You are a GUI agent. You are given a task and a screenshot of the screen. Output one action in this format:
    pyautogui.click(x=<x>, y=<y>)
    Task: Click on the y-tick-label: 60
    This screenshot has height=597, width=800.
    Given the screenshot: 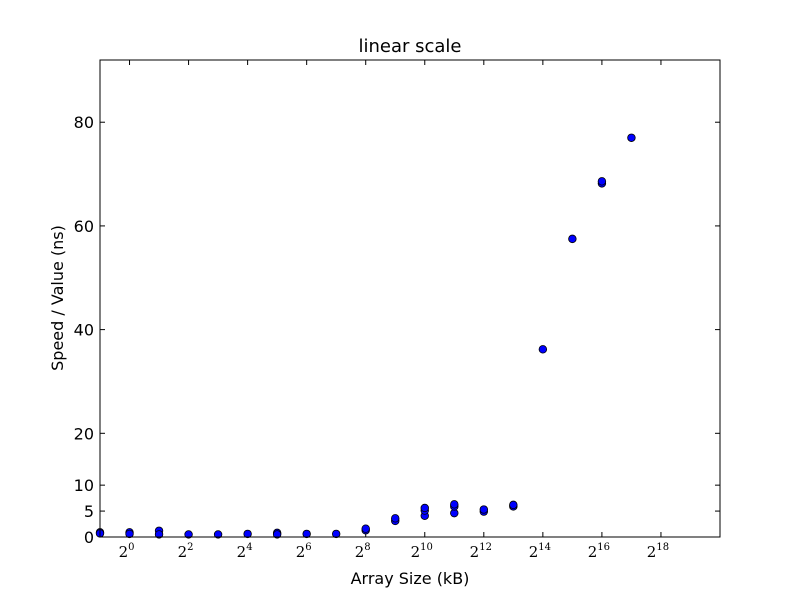 What is the action you would take?
    pyautogui.click(x=84, y=226)
    